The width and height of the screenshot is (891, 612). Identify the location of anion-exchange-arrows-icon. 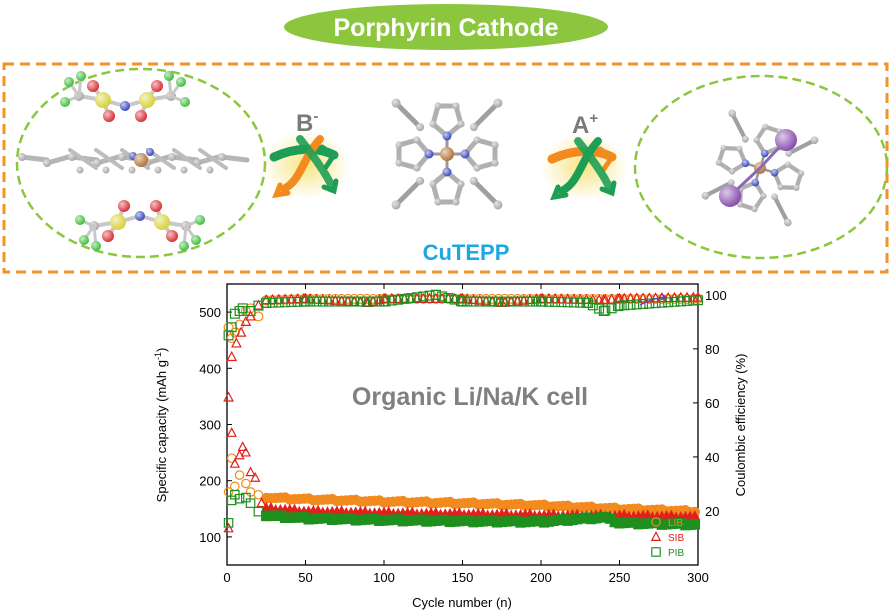
(306, 165).